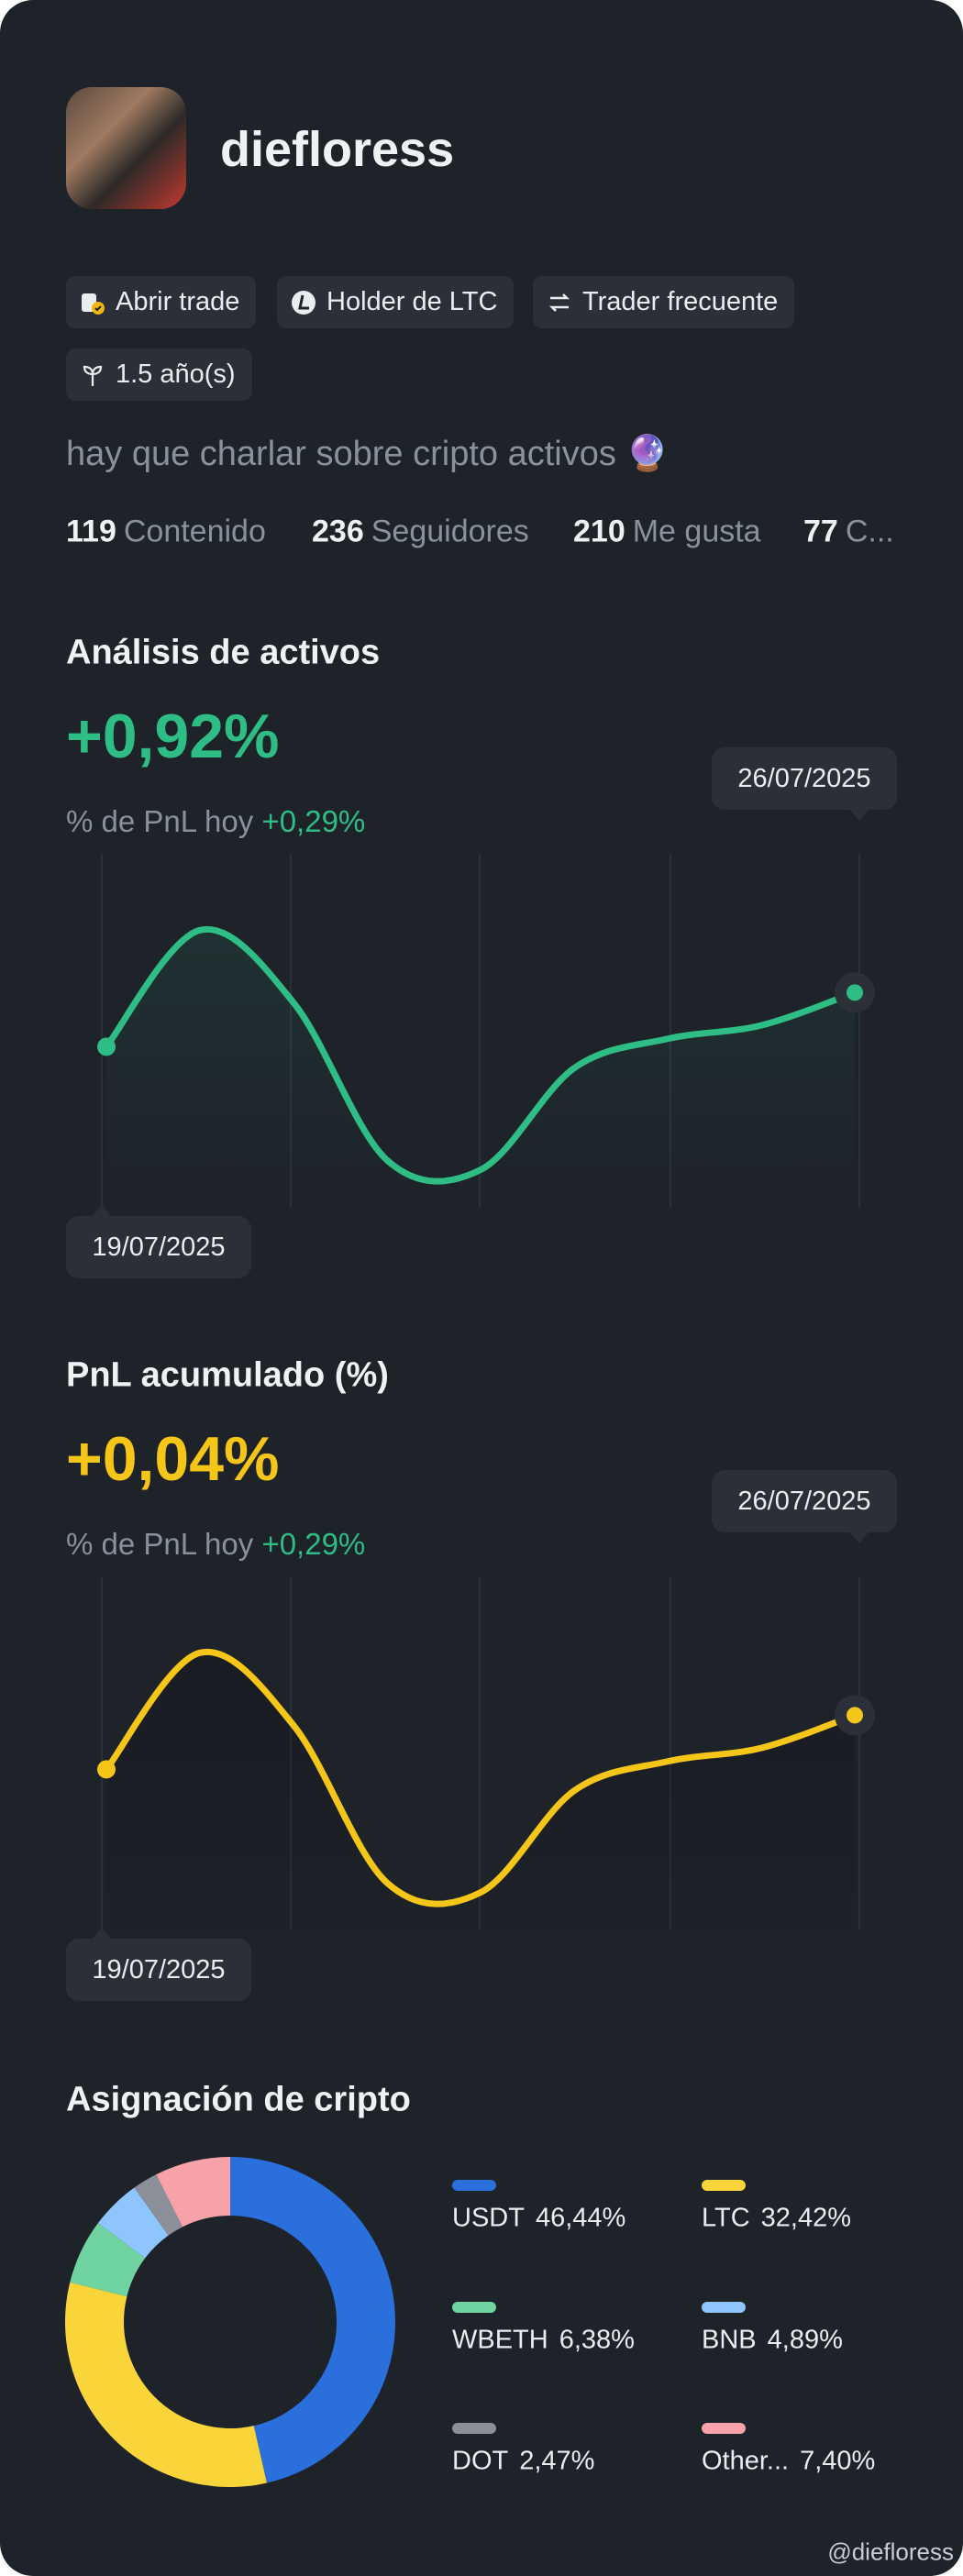  I want to click on stat: 236 Seguidores, so click(420, 532).